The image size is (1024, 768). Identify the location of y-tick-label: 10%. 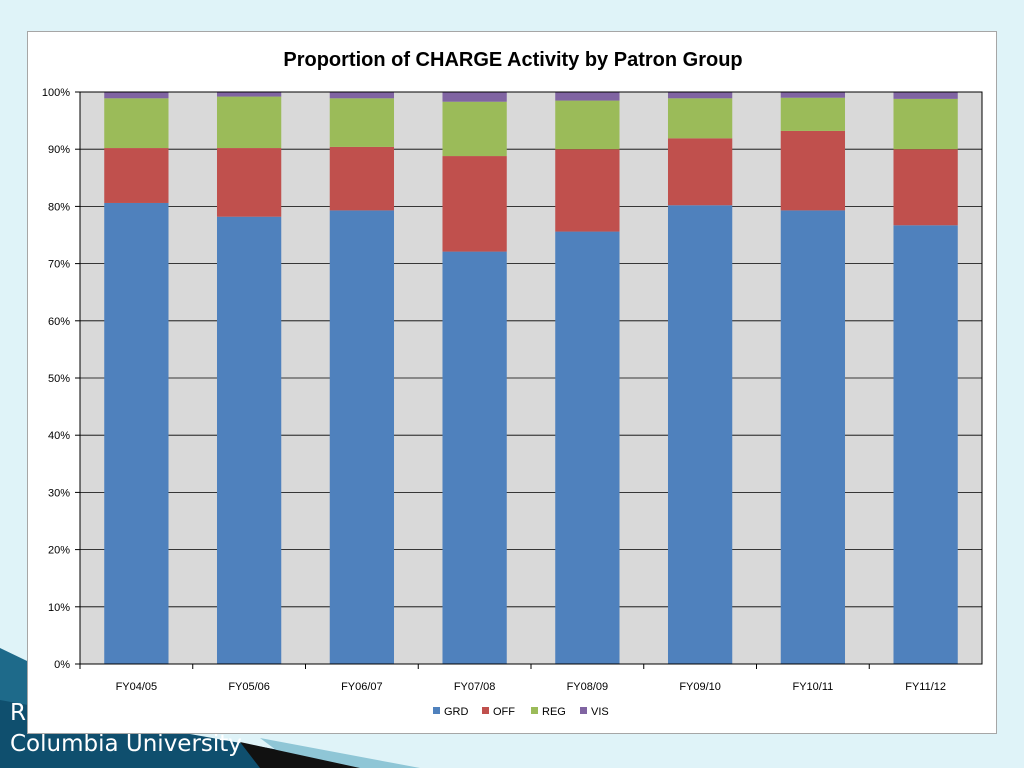
(59, 608).